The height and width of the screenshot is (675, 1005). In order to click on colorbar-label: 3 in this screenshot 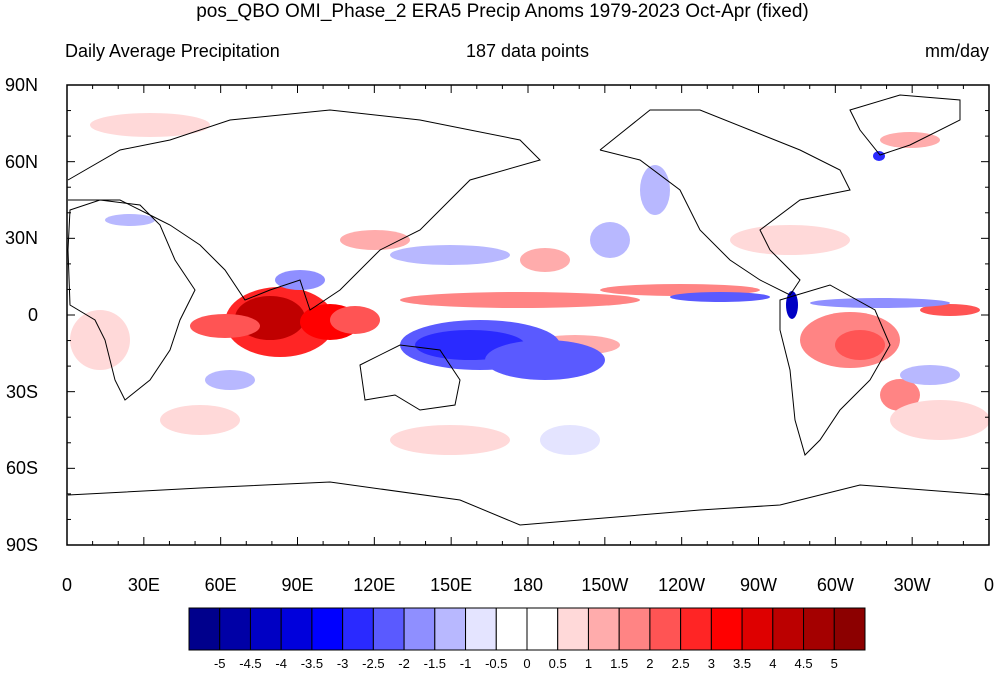, I will do `click(711, 663)`.